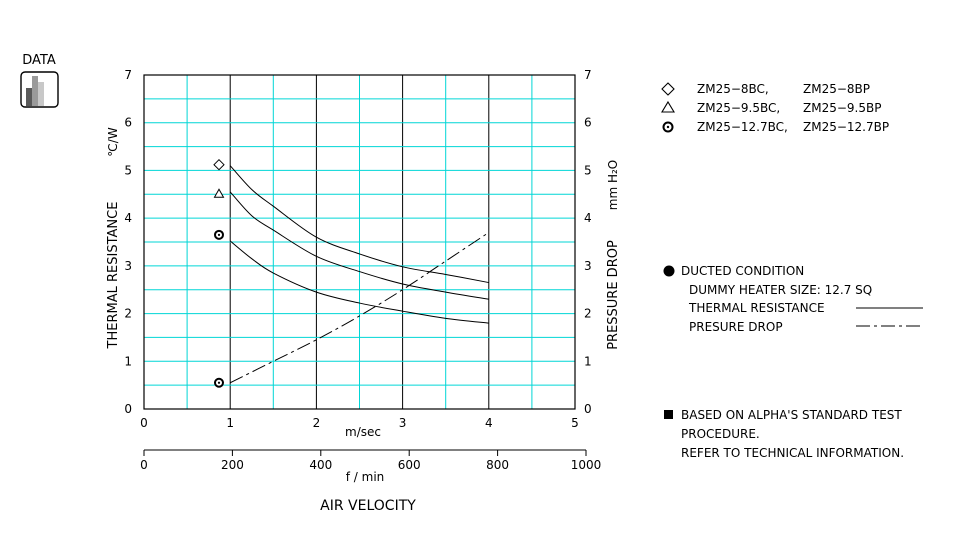 Image resolution: width=970 pixels, height=536 pixels. Describe the element at coordinates (668, 89) in the screenshot. I see `diamond-icon` at that location.